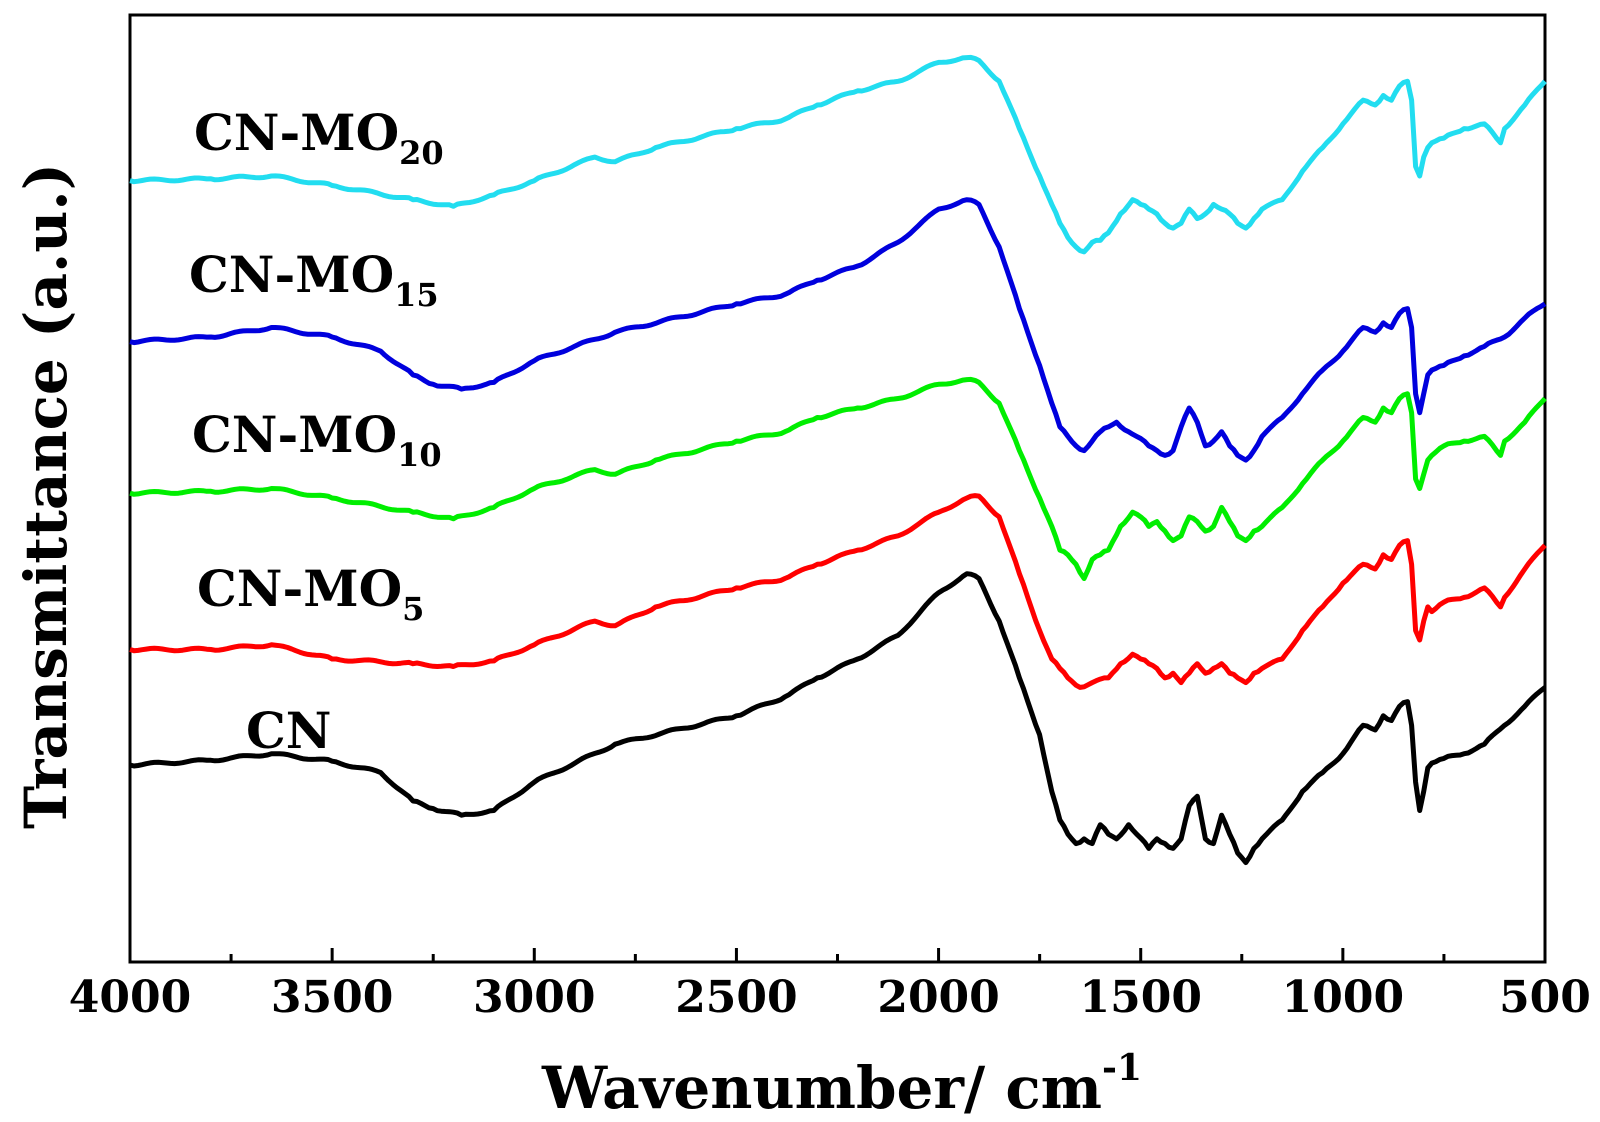  Describe the element at coordinates (821, 1088) in the screenshot. I see `x-axis-title-text: Wavenumber/ cm` at that location.